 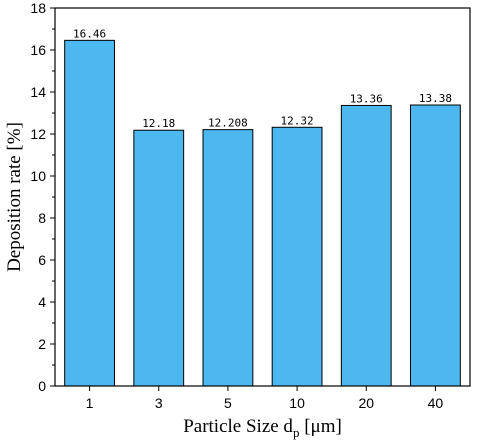 I want to click on x-tick-label: 10, so click(x=297, y=403).